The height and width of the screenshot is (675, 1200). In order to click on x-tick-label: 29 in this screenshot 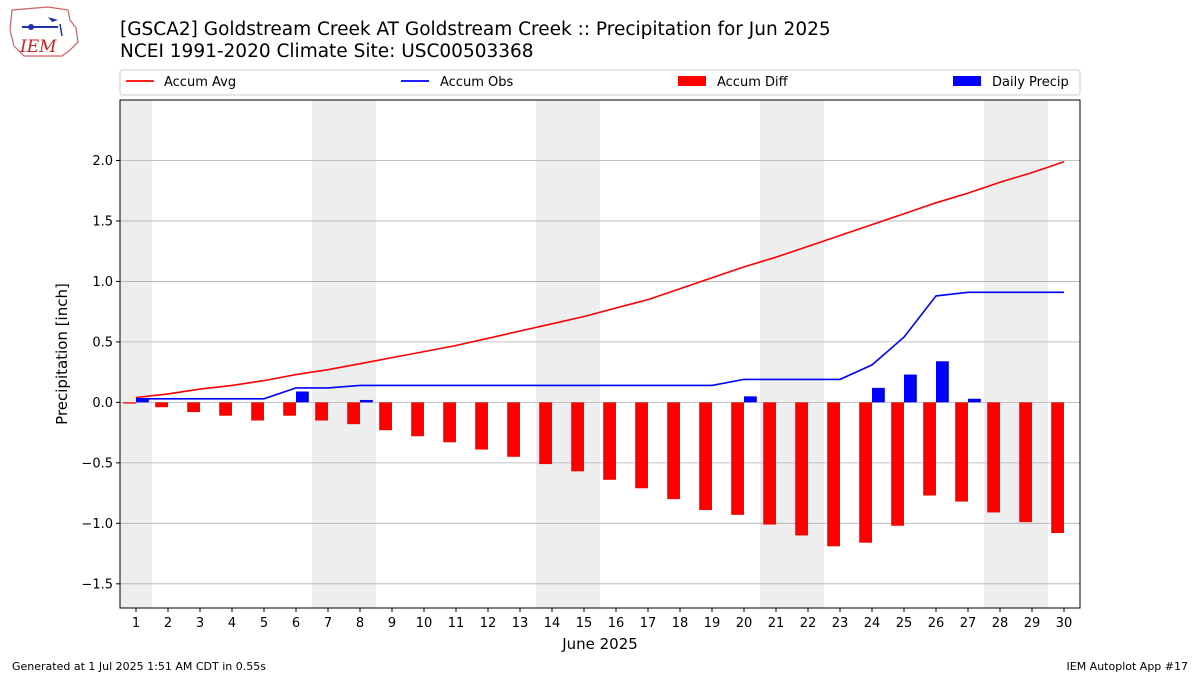, I will do `click(1032, 623)`.